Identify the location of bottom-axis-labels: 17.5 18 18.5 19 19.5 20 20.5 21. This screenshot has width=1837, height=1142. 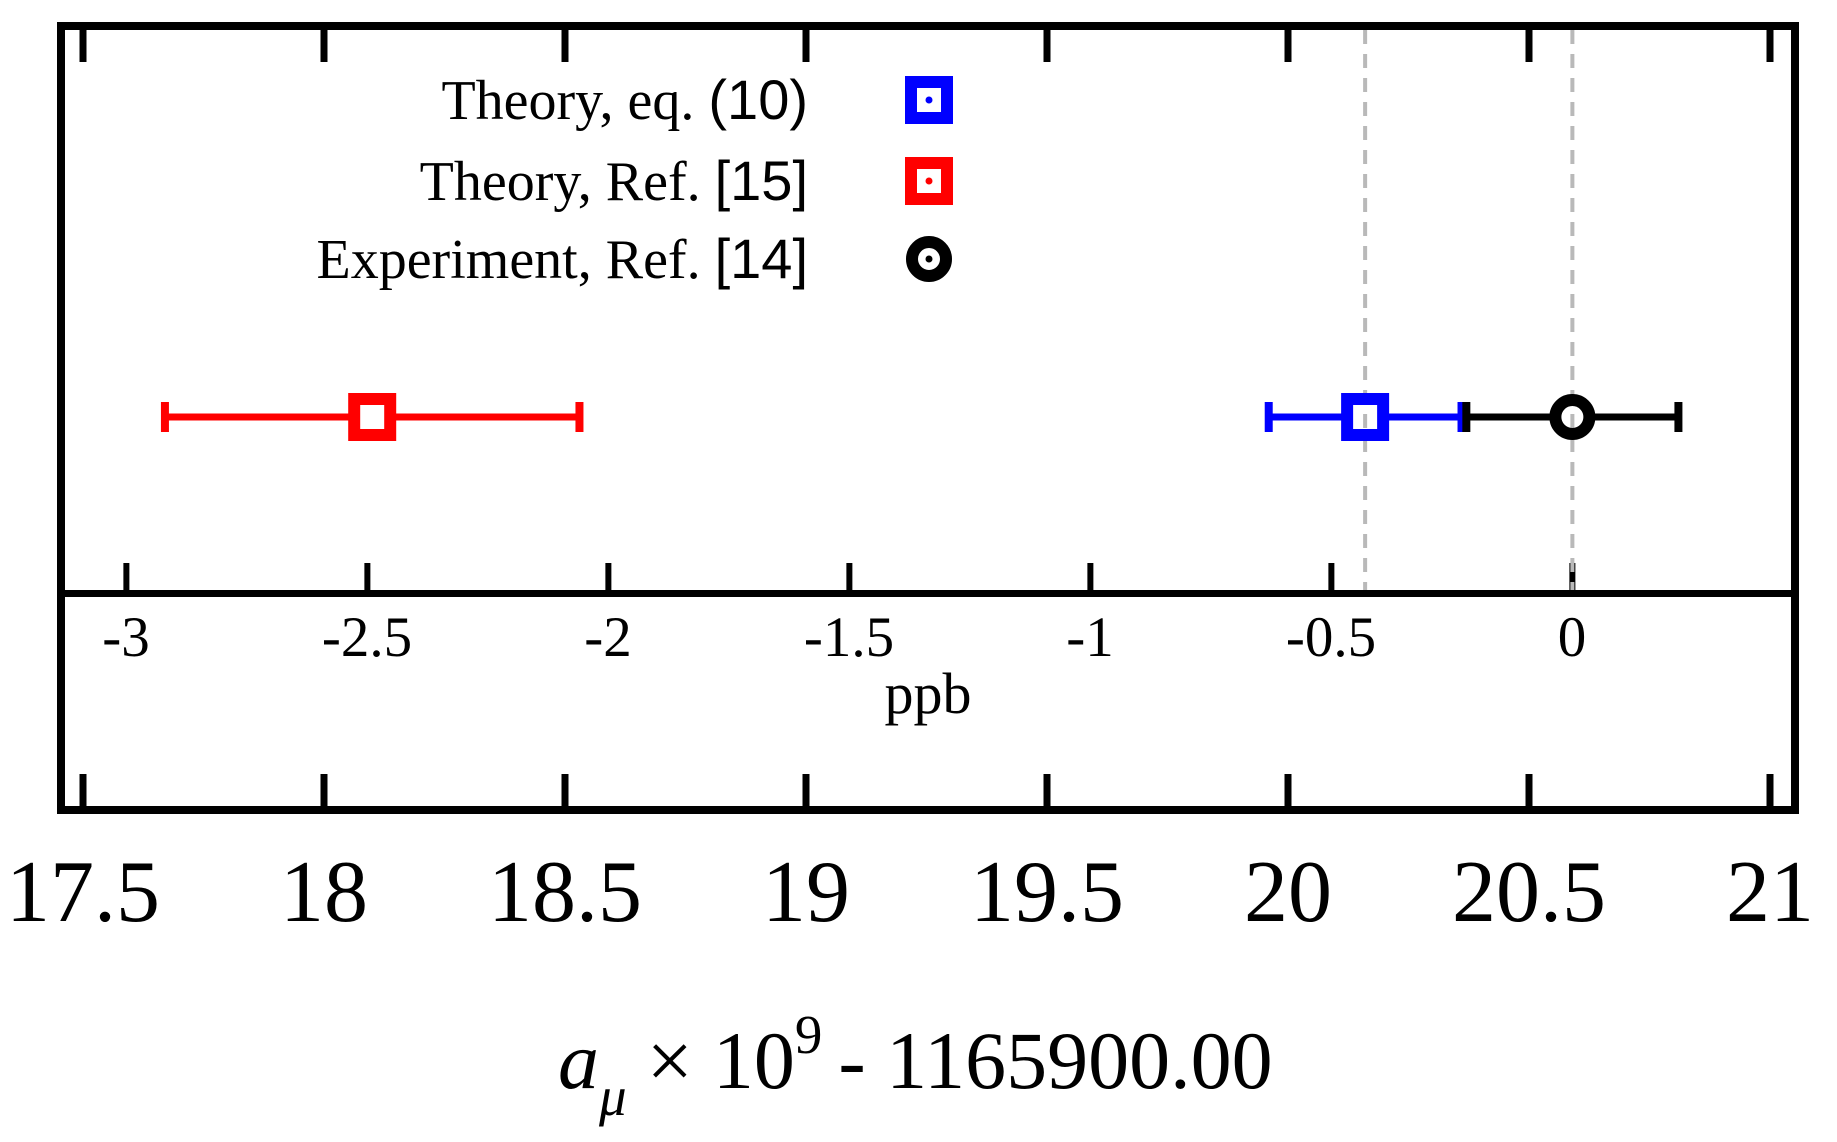
(910, 892).